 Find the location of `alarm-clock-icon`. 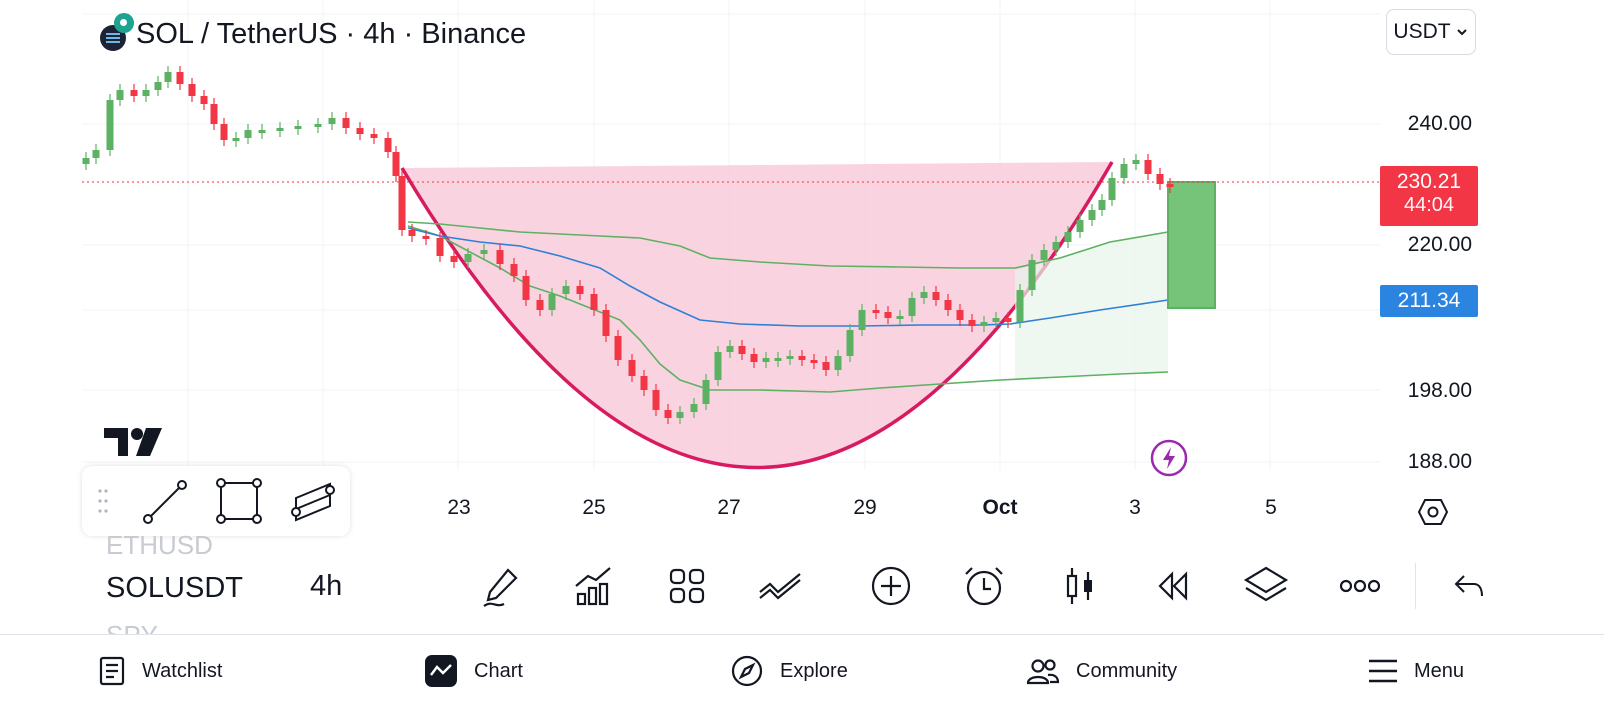

alarm-clock-icon is located at coordinates (984, 586).